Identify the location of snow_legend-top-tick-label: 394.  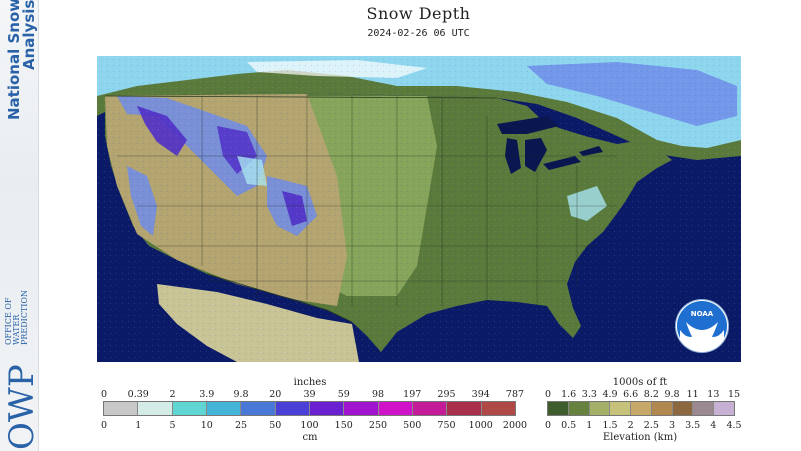
(480, 394).